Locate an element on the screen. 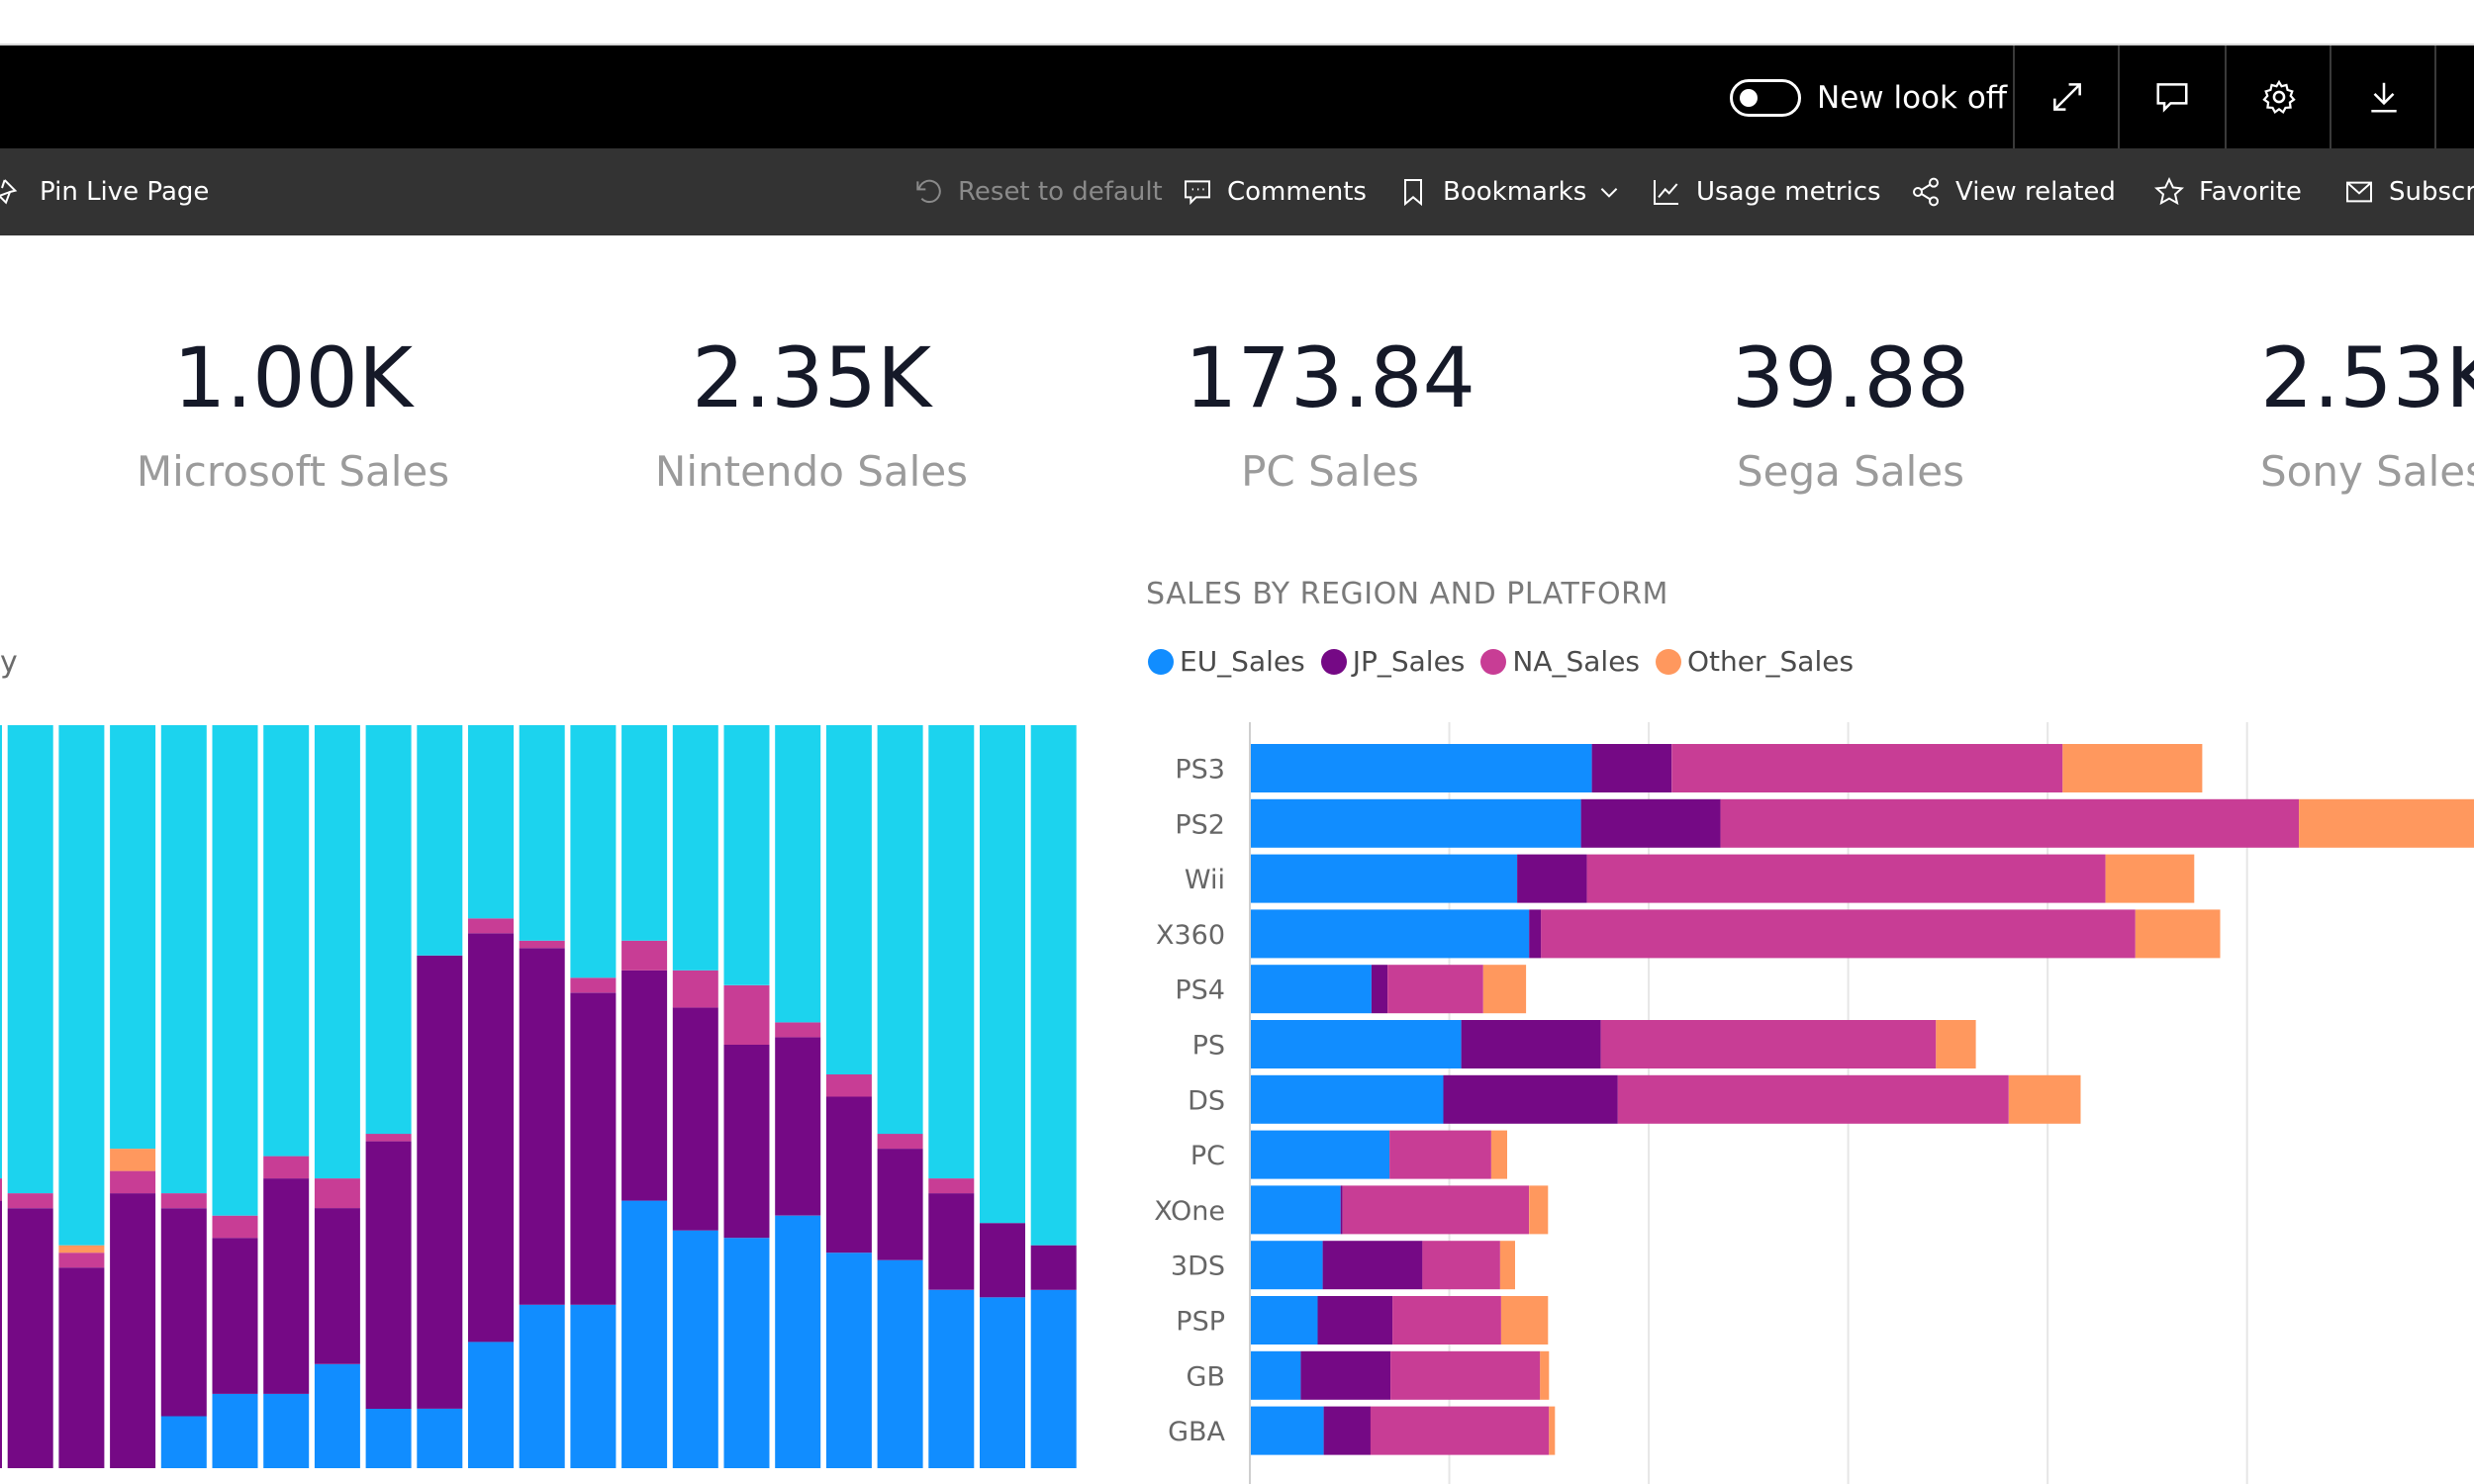 This screenshot has height=1484, width=2474. legend-item-eu: EU_Sales is located at coordinates (1227, 661).